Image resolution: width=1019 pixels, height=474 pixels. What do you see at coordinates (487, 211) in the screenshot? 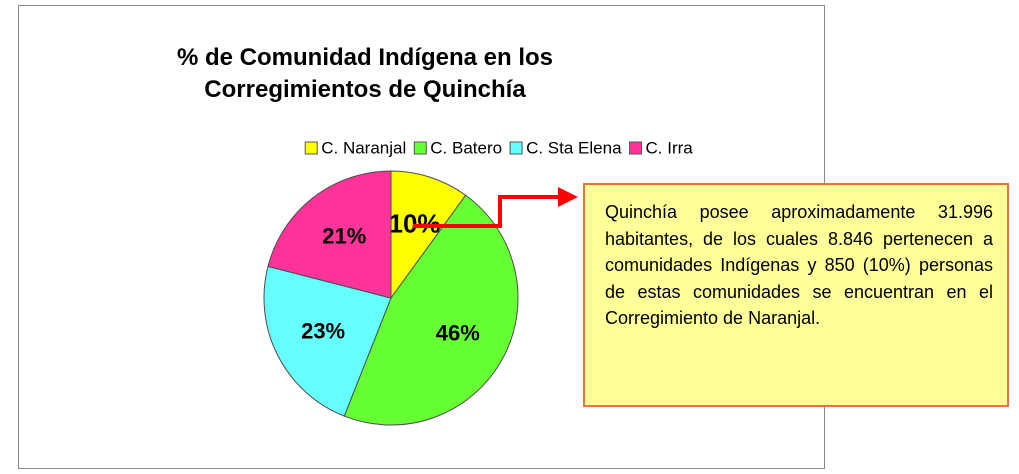
I see `arrow-line` at bounding box center [487, 211].